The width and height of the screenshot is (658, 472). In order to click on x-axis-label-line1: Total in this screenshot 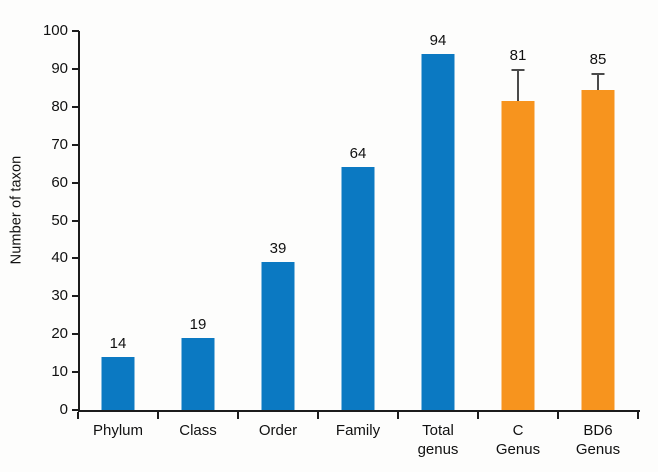, I will do `click(438, 430)`.